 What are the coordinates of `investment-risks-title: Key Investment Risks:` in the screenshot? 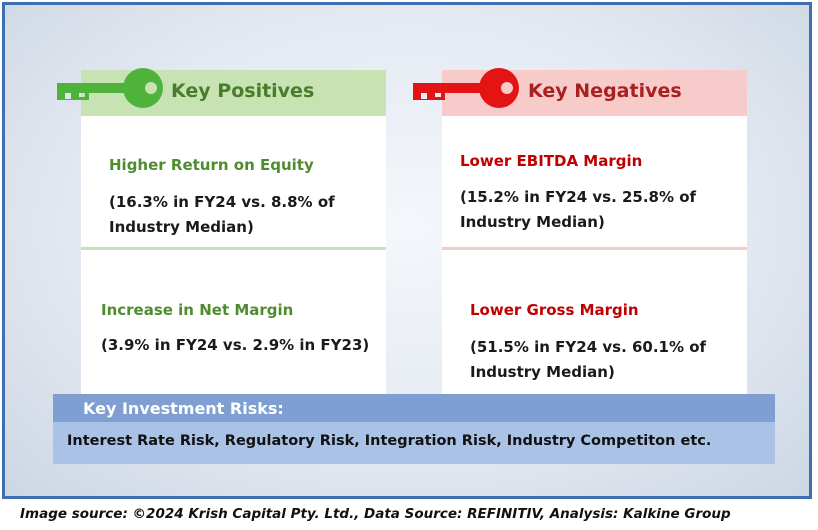 It's located at (183, 408).